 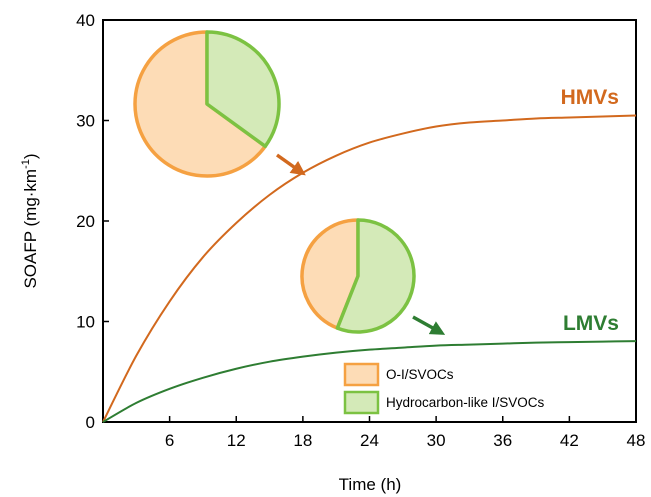 What do you see at coordinates (465, 402) in the screenshot?
I see `legend-label-hydrocarbon-like: Hydrocarbon-like I/SVOCs` at bounding box center [465, 402].